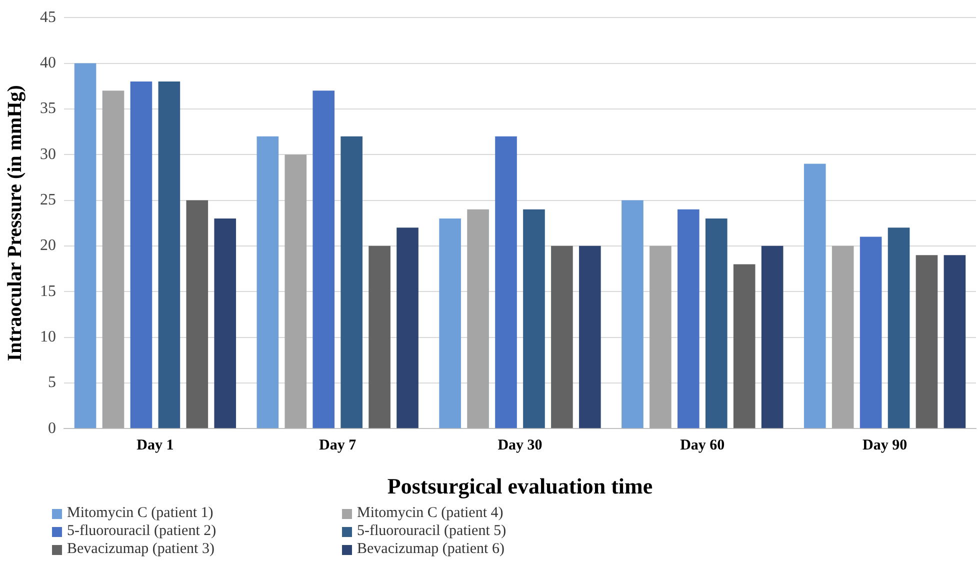 The image size is (978, 571). What do you see at coordinates (48, 17) in the screenshot?
I see `y-tick-label: 45` at bounding box center [48, 17].